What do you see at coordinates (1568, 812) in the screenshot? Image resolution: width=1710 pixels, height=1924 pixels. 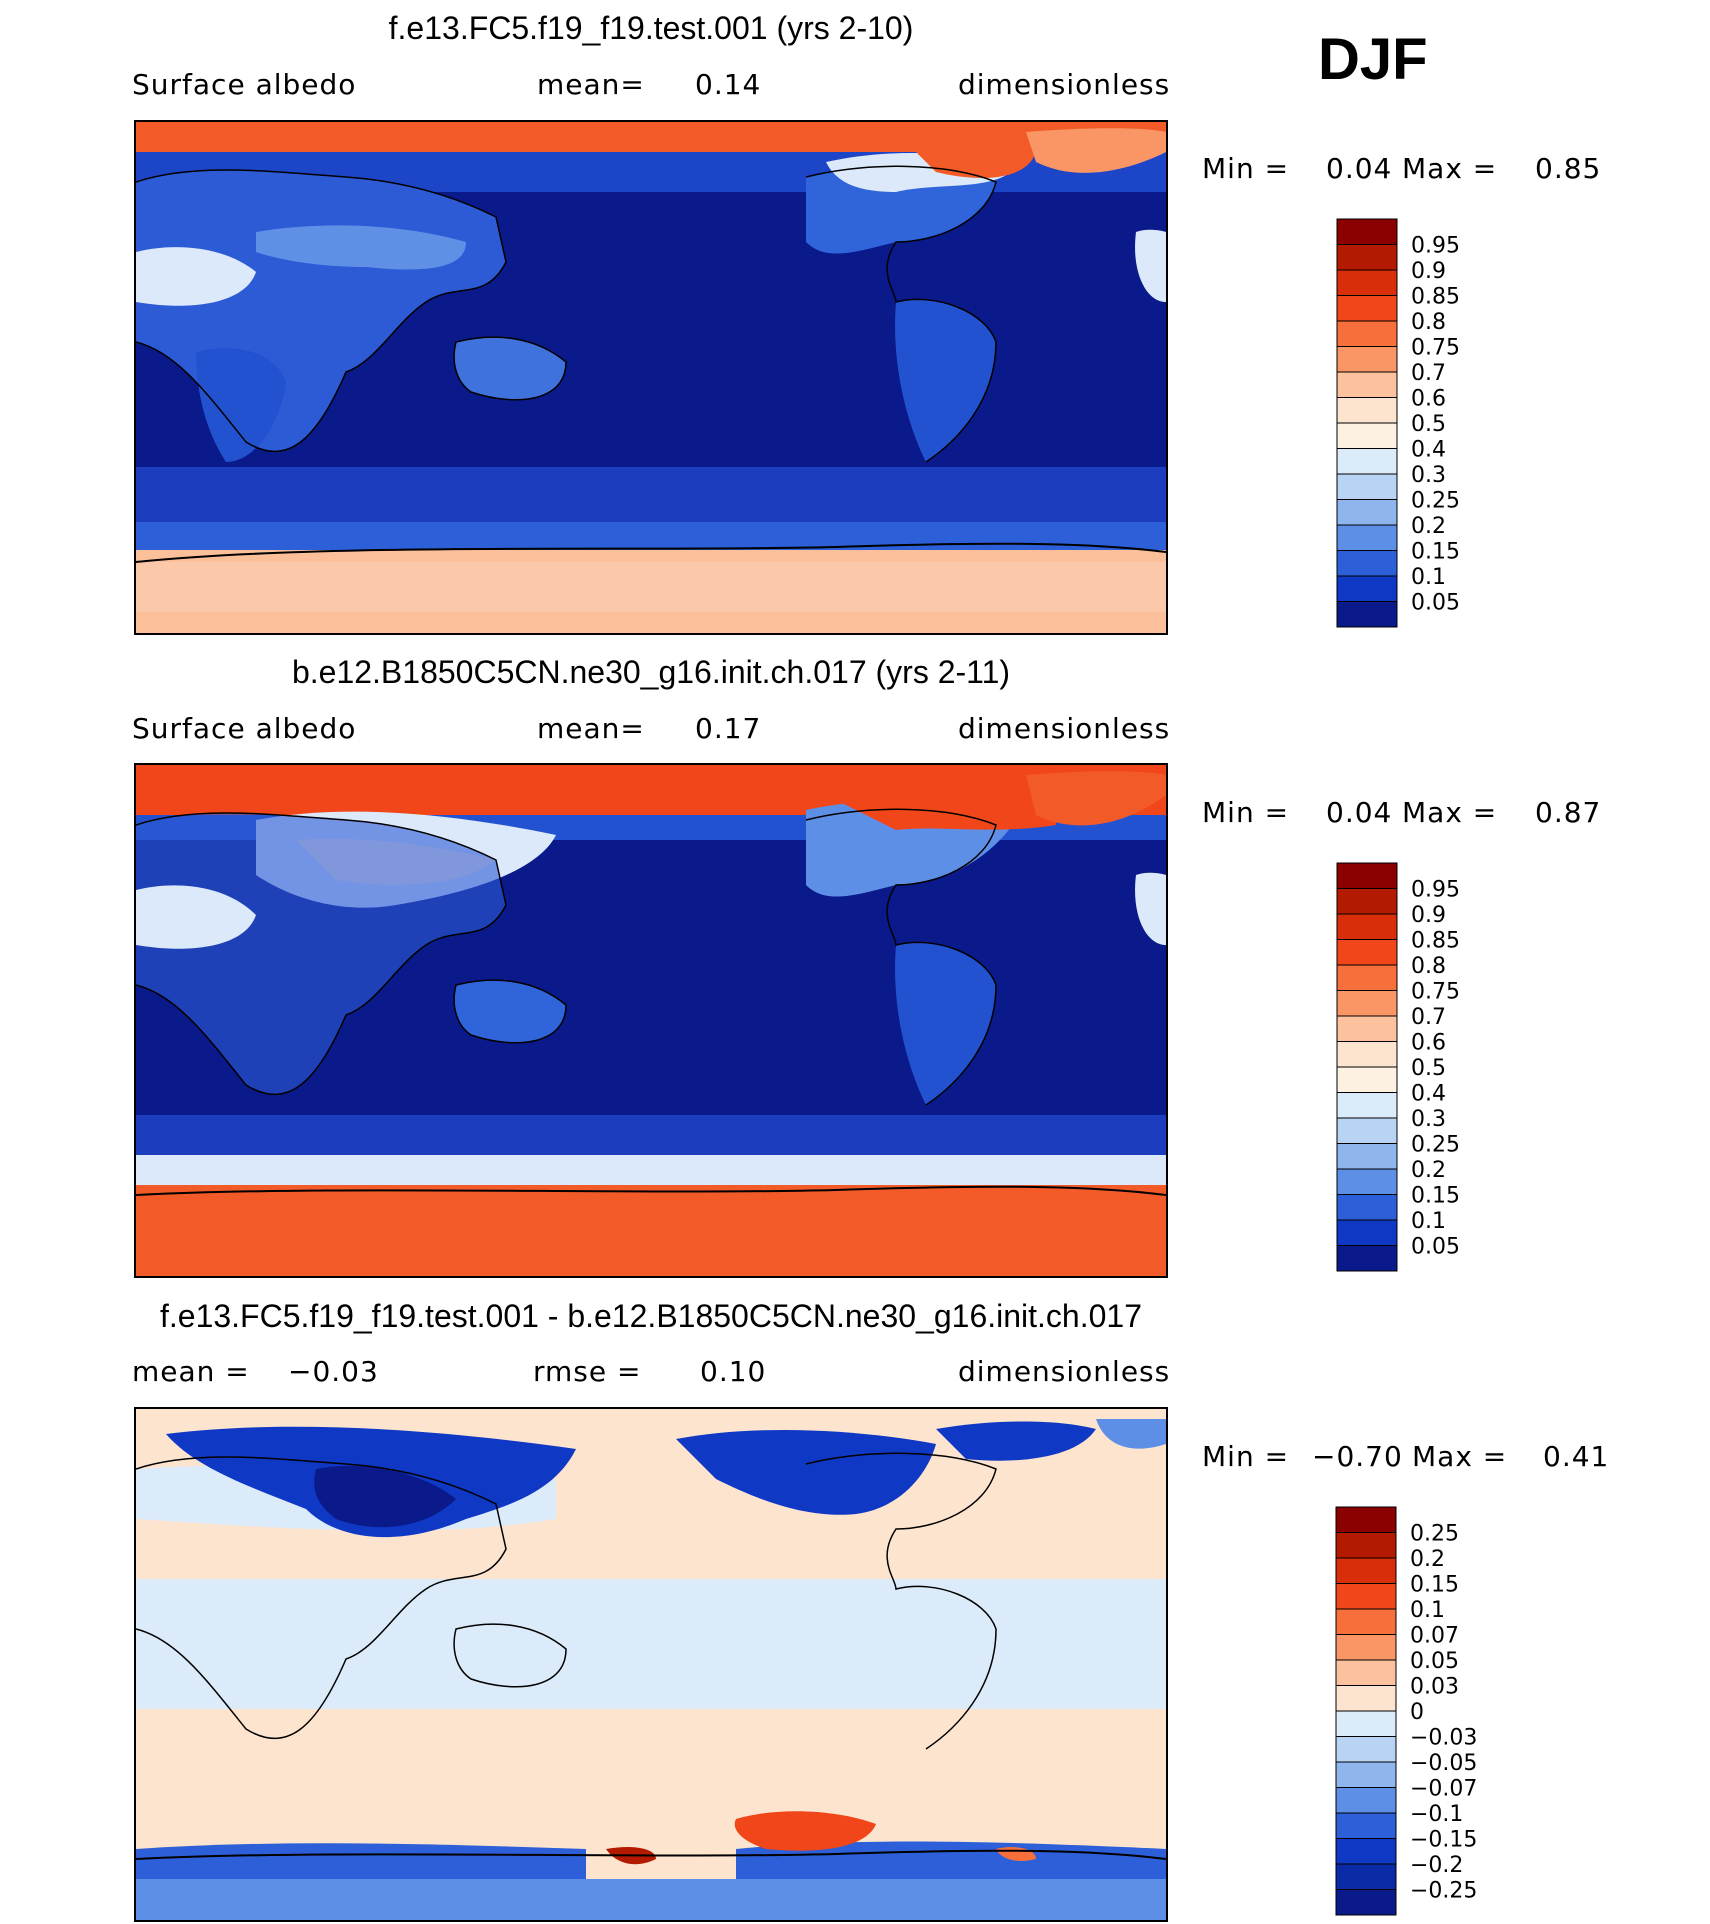 I see `panel-2-max-value: 0.87` at bounding box center [1568, 812].